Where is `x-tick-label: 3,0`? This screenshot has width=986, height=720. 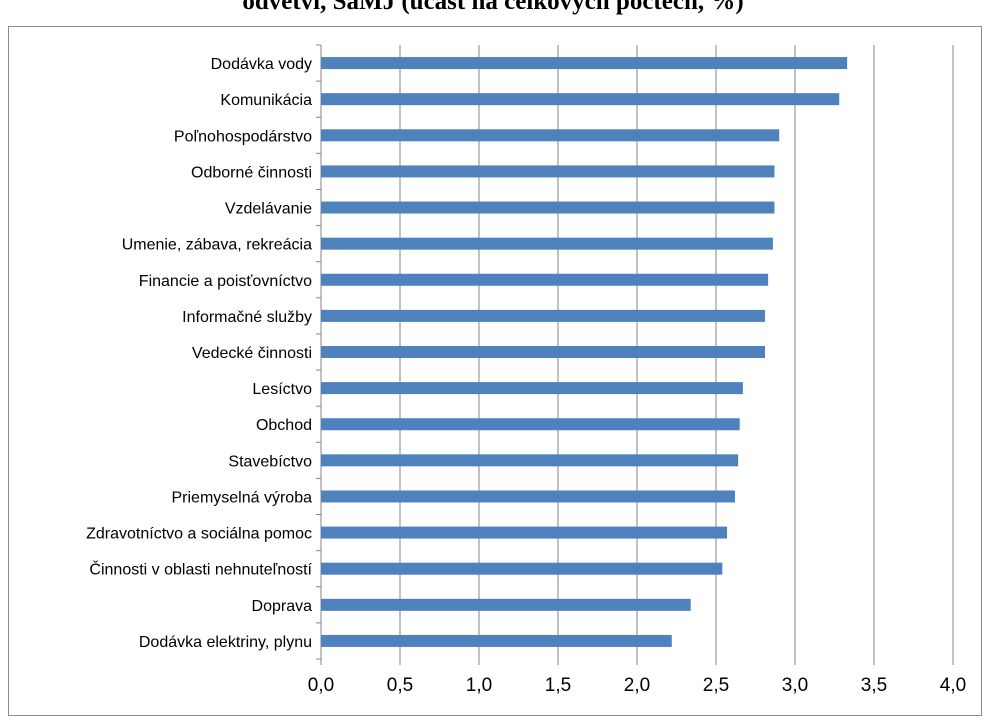 x-tick-label: 3,0 is located at coordinates (795, 685).